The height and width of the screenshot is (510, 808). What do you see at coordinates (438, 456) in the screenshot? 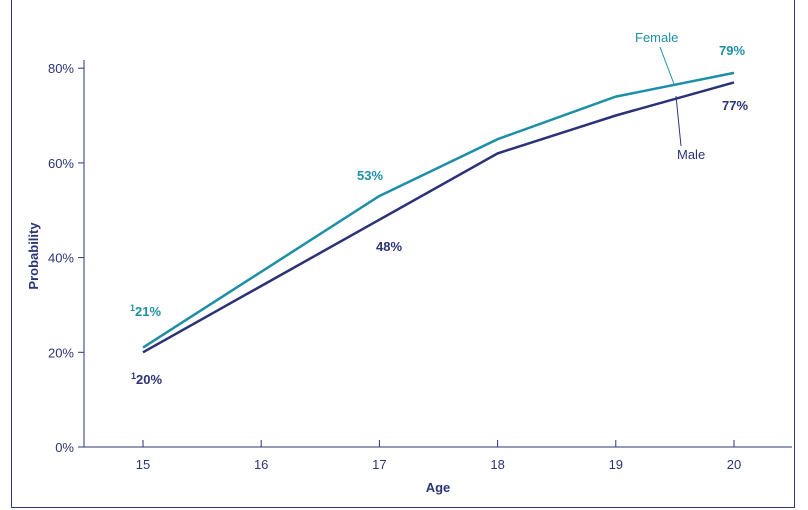
I see `x-ticks: 15 16 17 18 19 20` at bounding box center [438, 456].